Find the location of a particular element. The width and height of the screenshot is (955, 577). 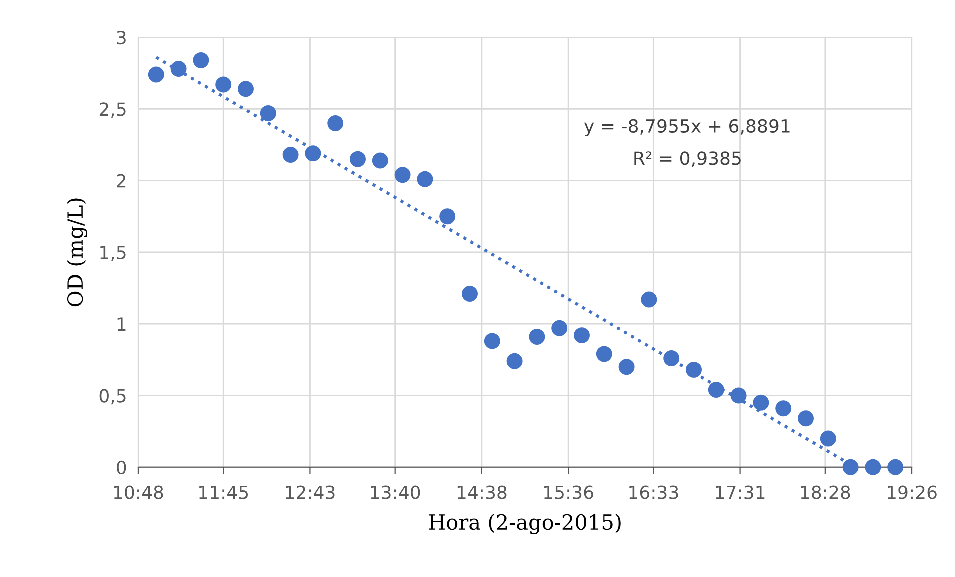

x-axis-title: Hora (2-ago-2015) is located at coordinates (525, 524).